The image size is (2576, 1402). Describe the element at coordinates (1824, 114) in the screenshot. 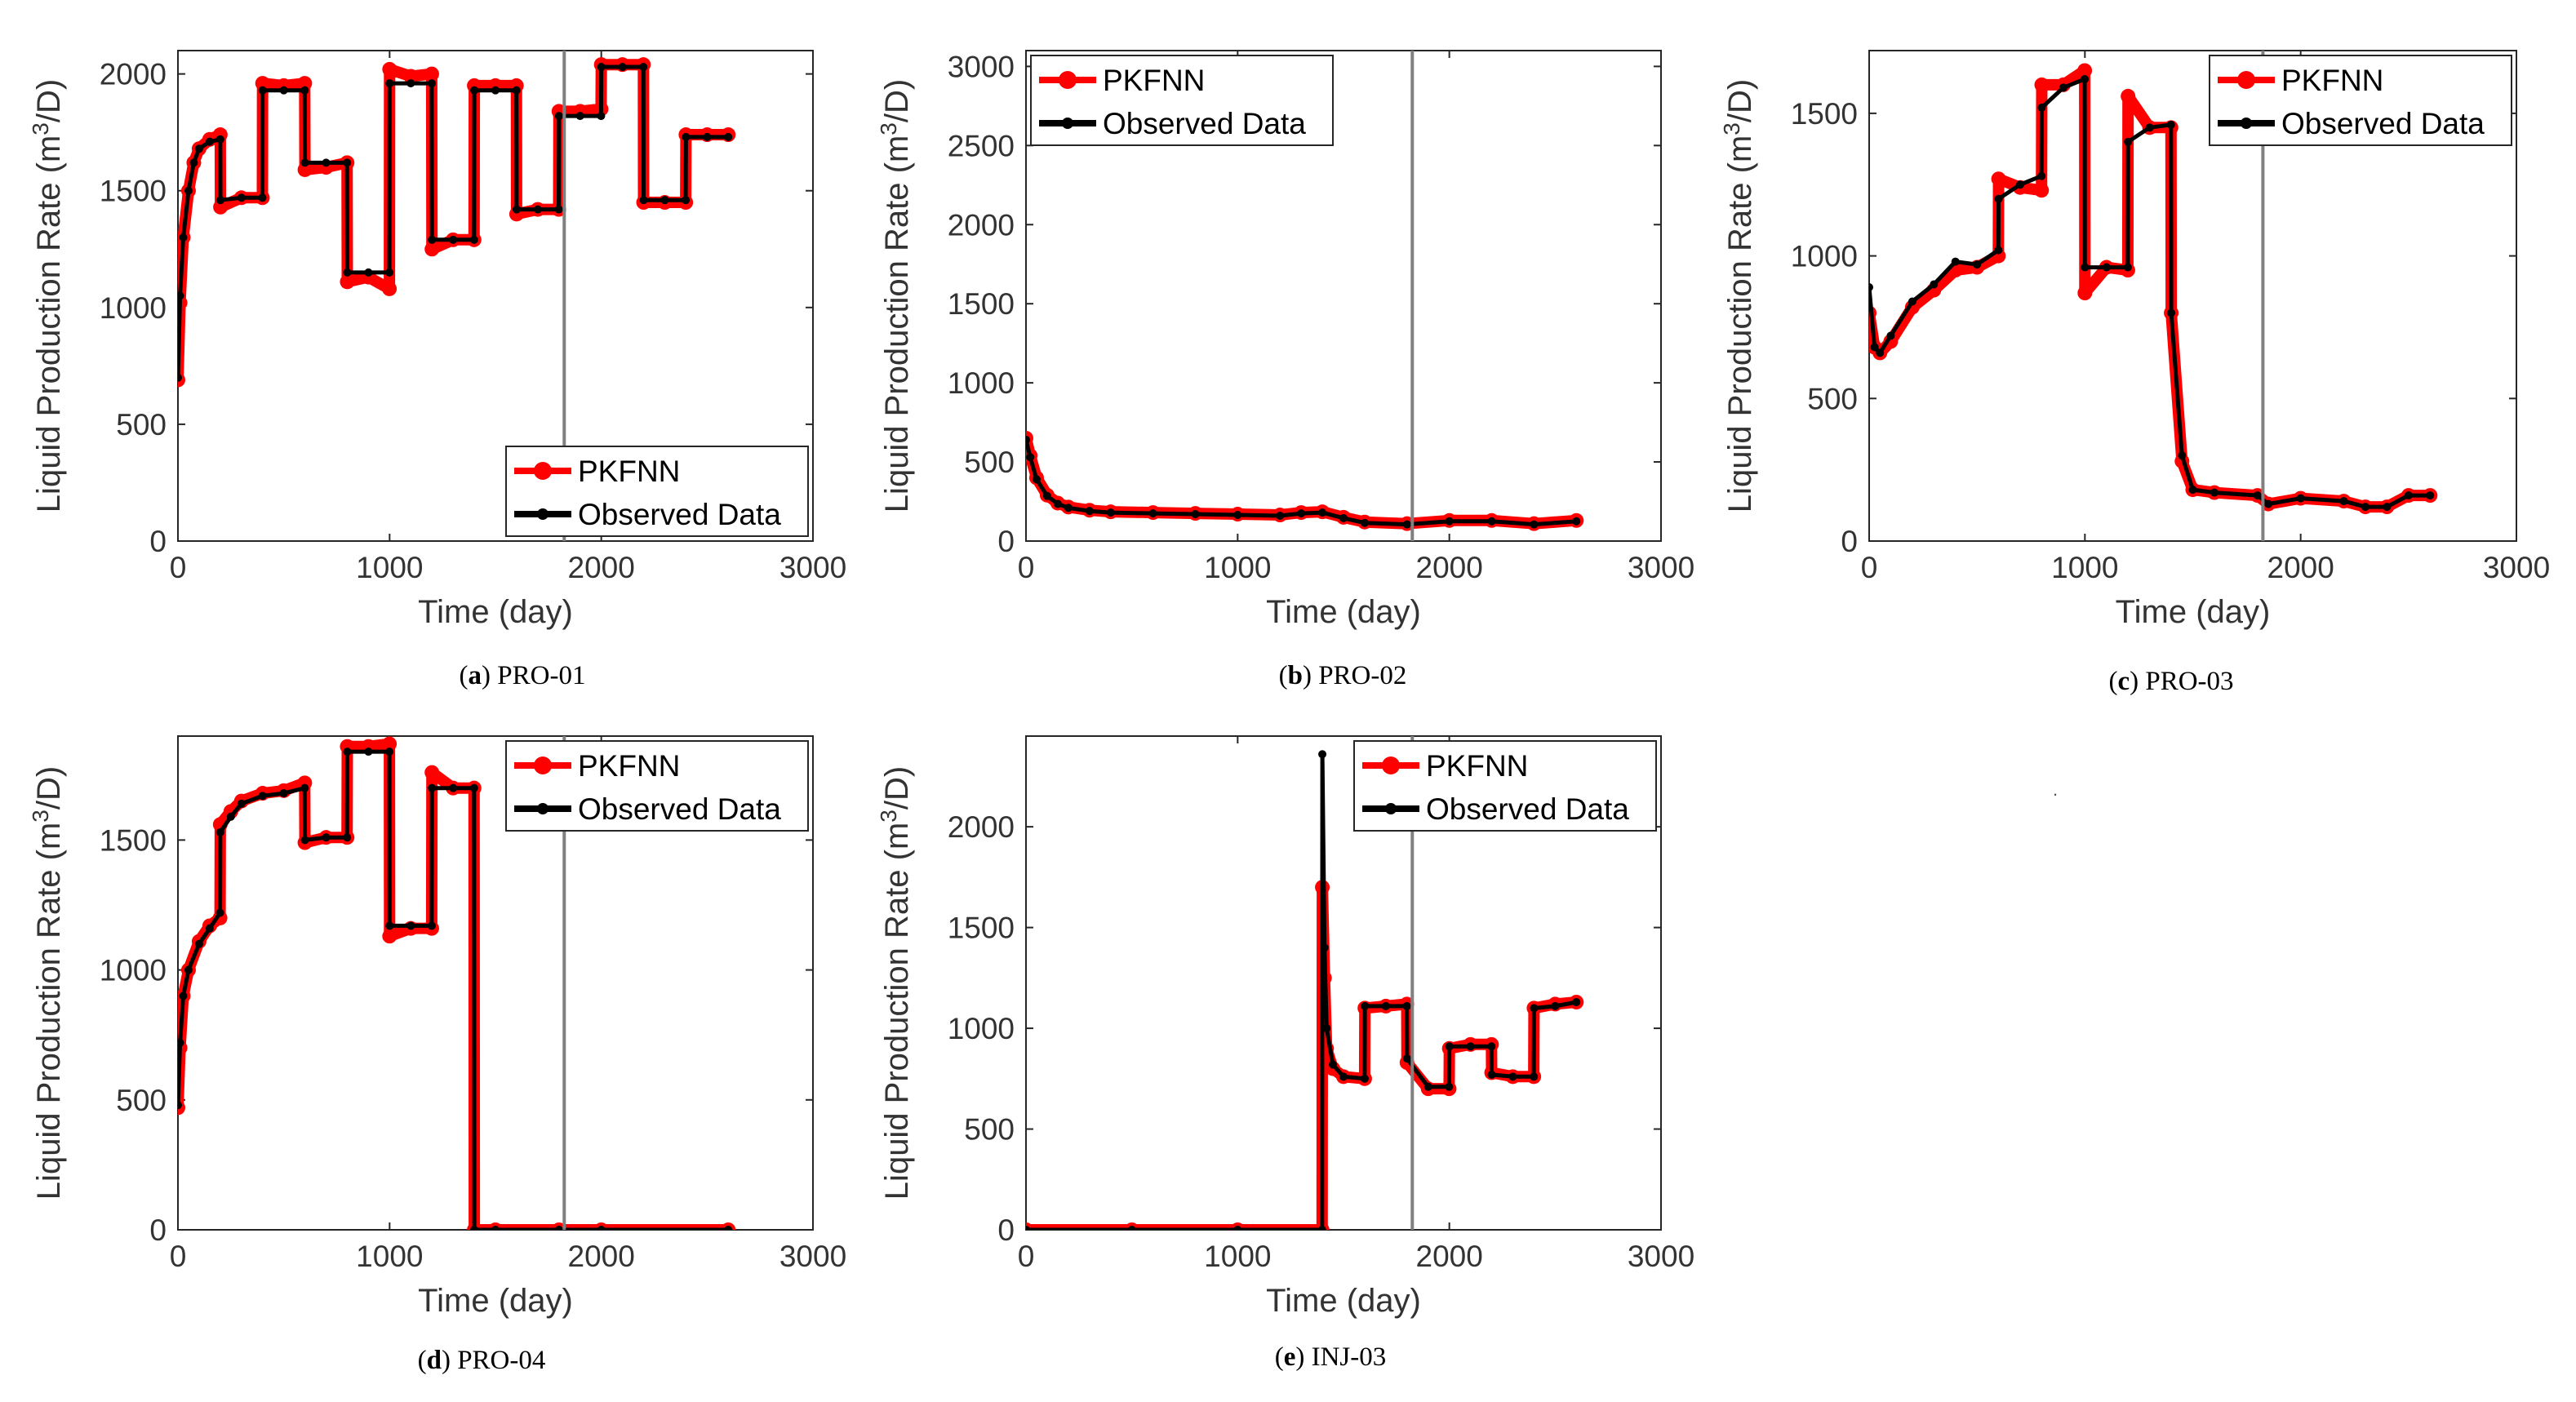

I see `y-tick-label: 1500` at that location.